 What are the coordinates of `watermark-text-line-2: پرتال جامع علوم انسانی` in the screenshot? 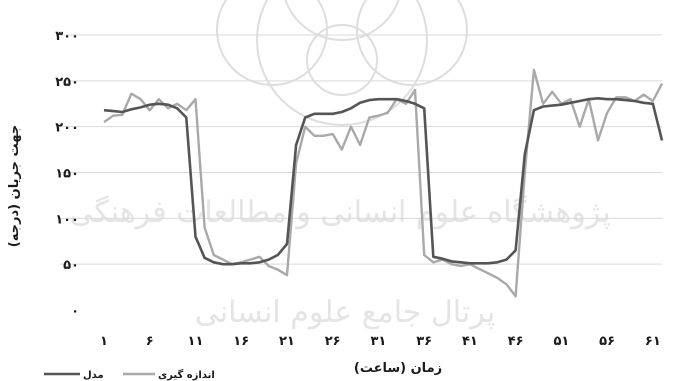 It's located at (345, 312).